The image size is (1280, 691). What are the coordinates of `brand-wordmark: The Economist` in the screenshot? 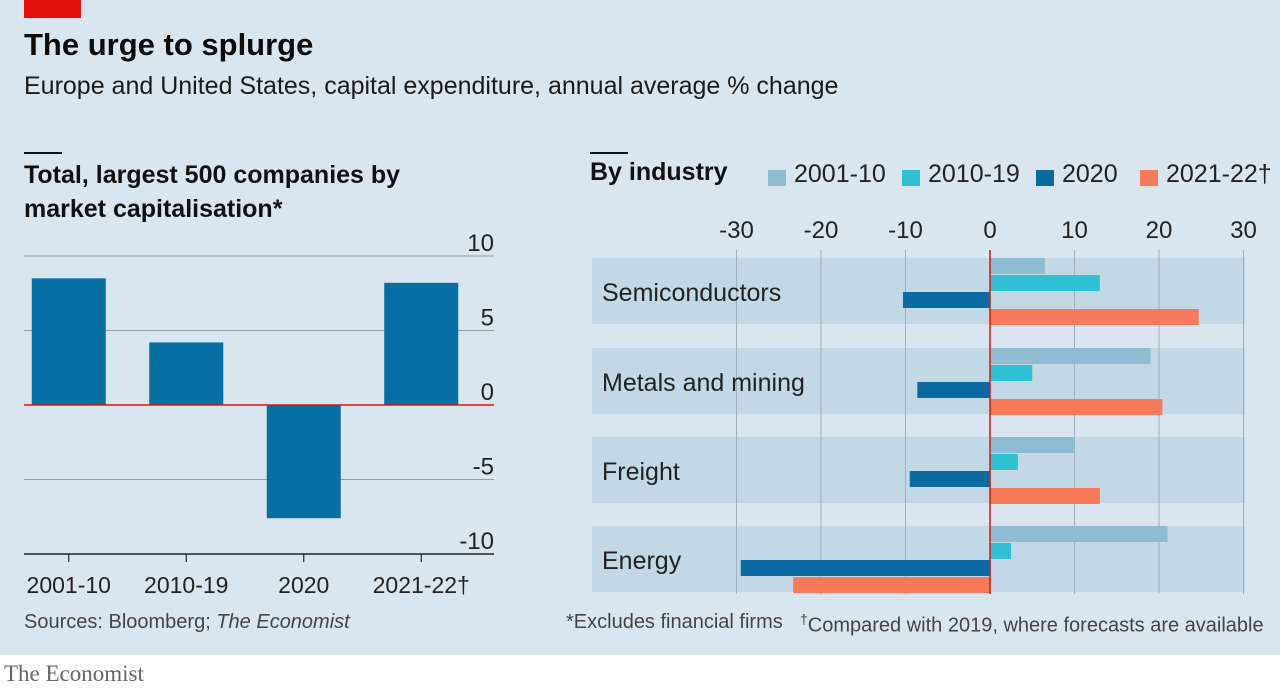 It's located at (74, 673).